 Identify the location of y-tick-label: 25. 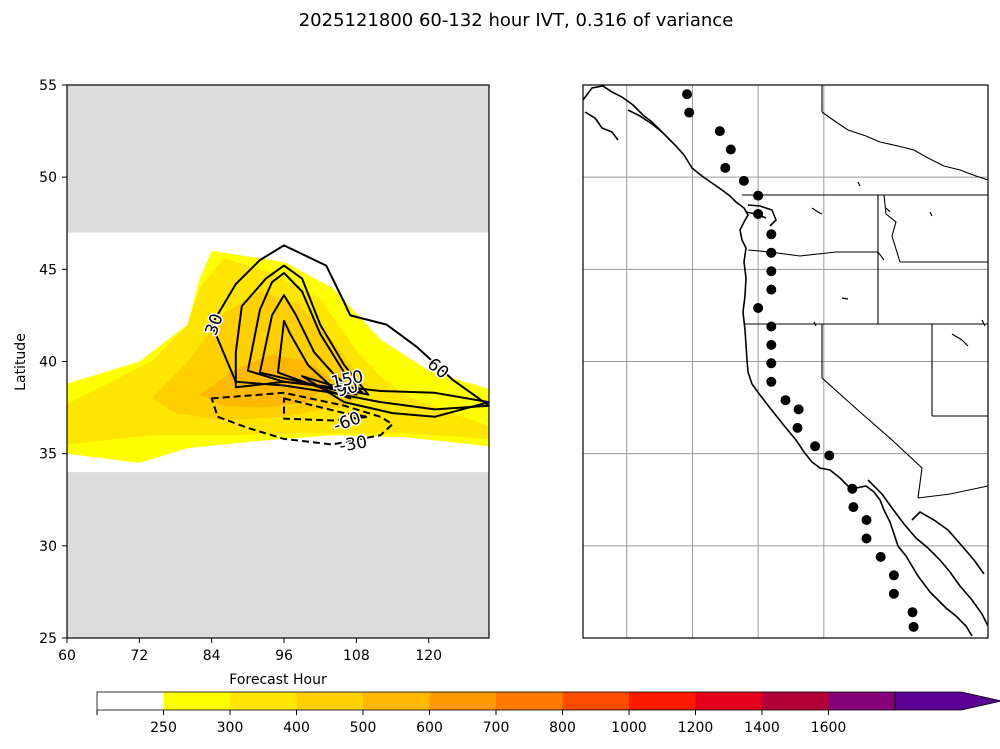
(48, 639).